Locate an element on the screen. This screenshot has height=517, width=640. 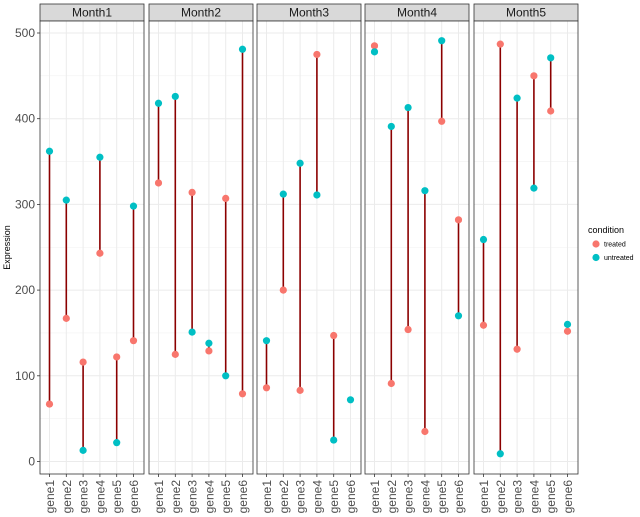
y-tick-label: 0 is located at coordinates (31, 462).